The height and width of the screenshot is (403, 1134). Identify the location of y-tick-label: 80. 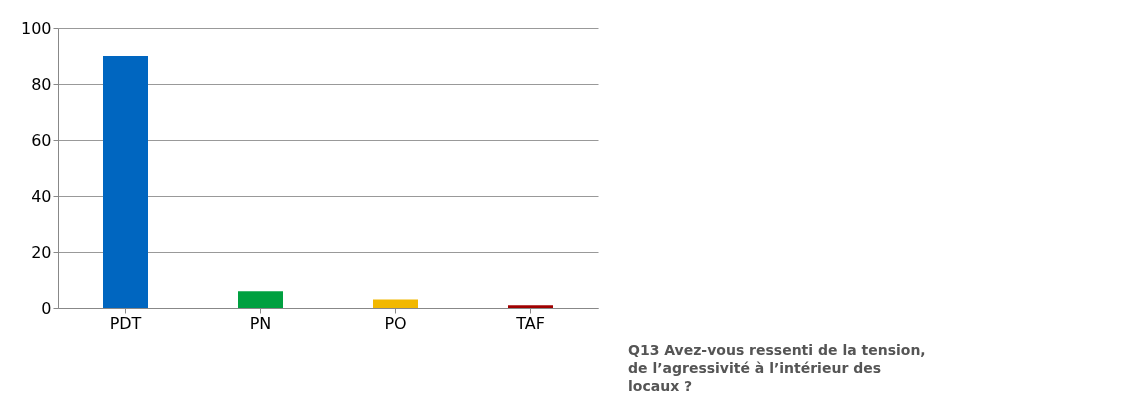
(41, 84).